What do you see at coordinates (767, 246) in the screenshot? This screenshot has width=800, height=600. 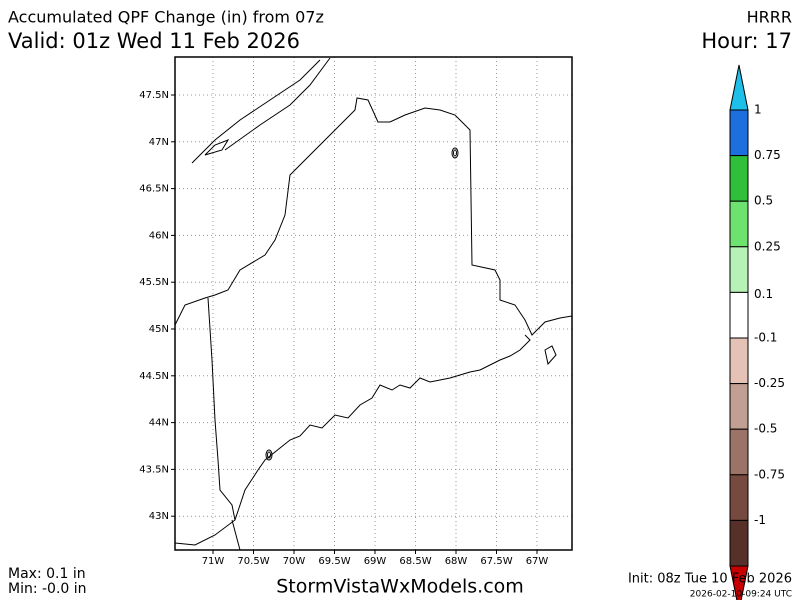 I see `colorbar-label: 0.25` at bounding box center [767, 246].